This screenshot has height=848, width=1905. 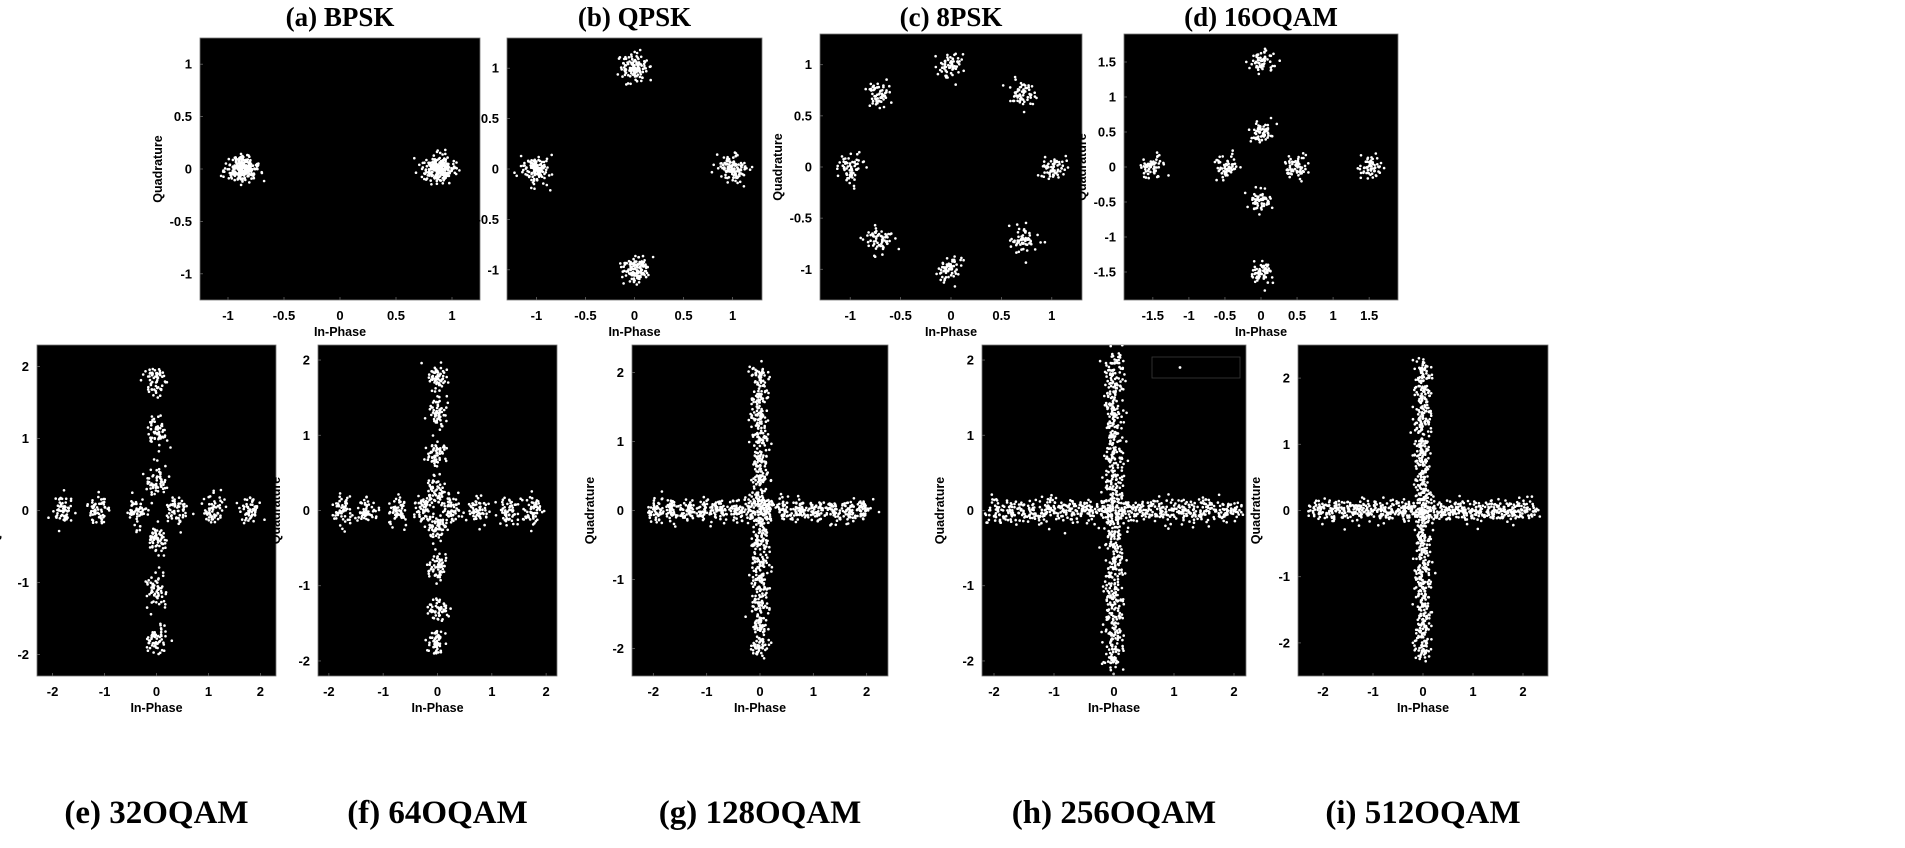 I want to click on x-axis-label: In-Phase, so click(x=340, y=332).